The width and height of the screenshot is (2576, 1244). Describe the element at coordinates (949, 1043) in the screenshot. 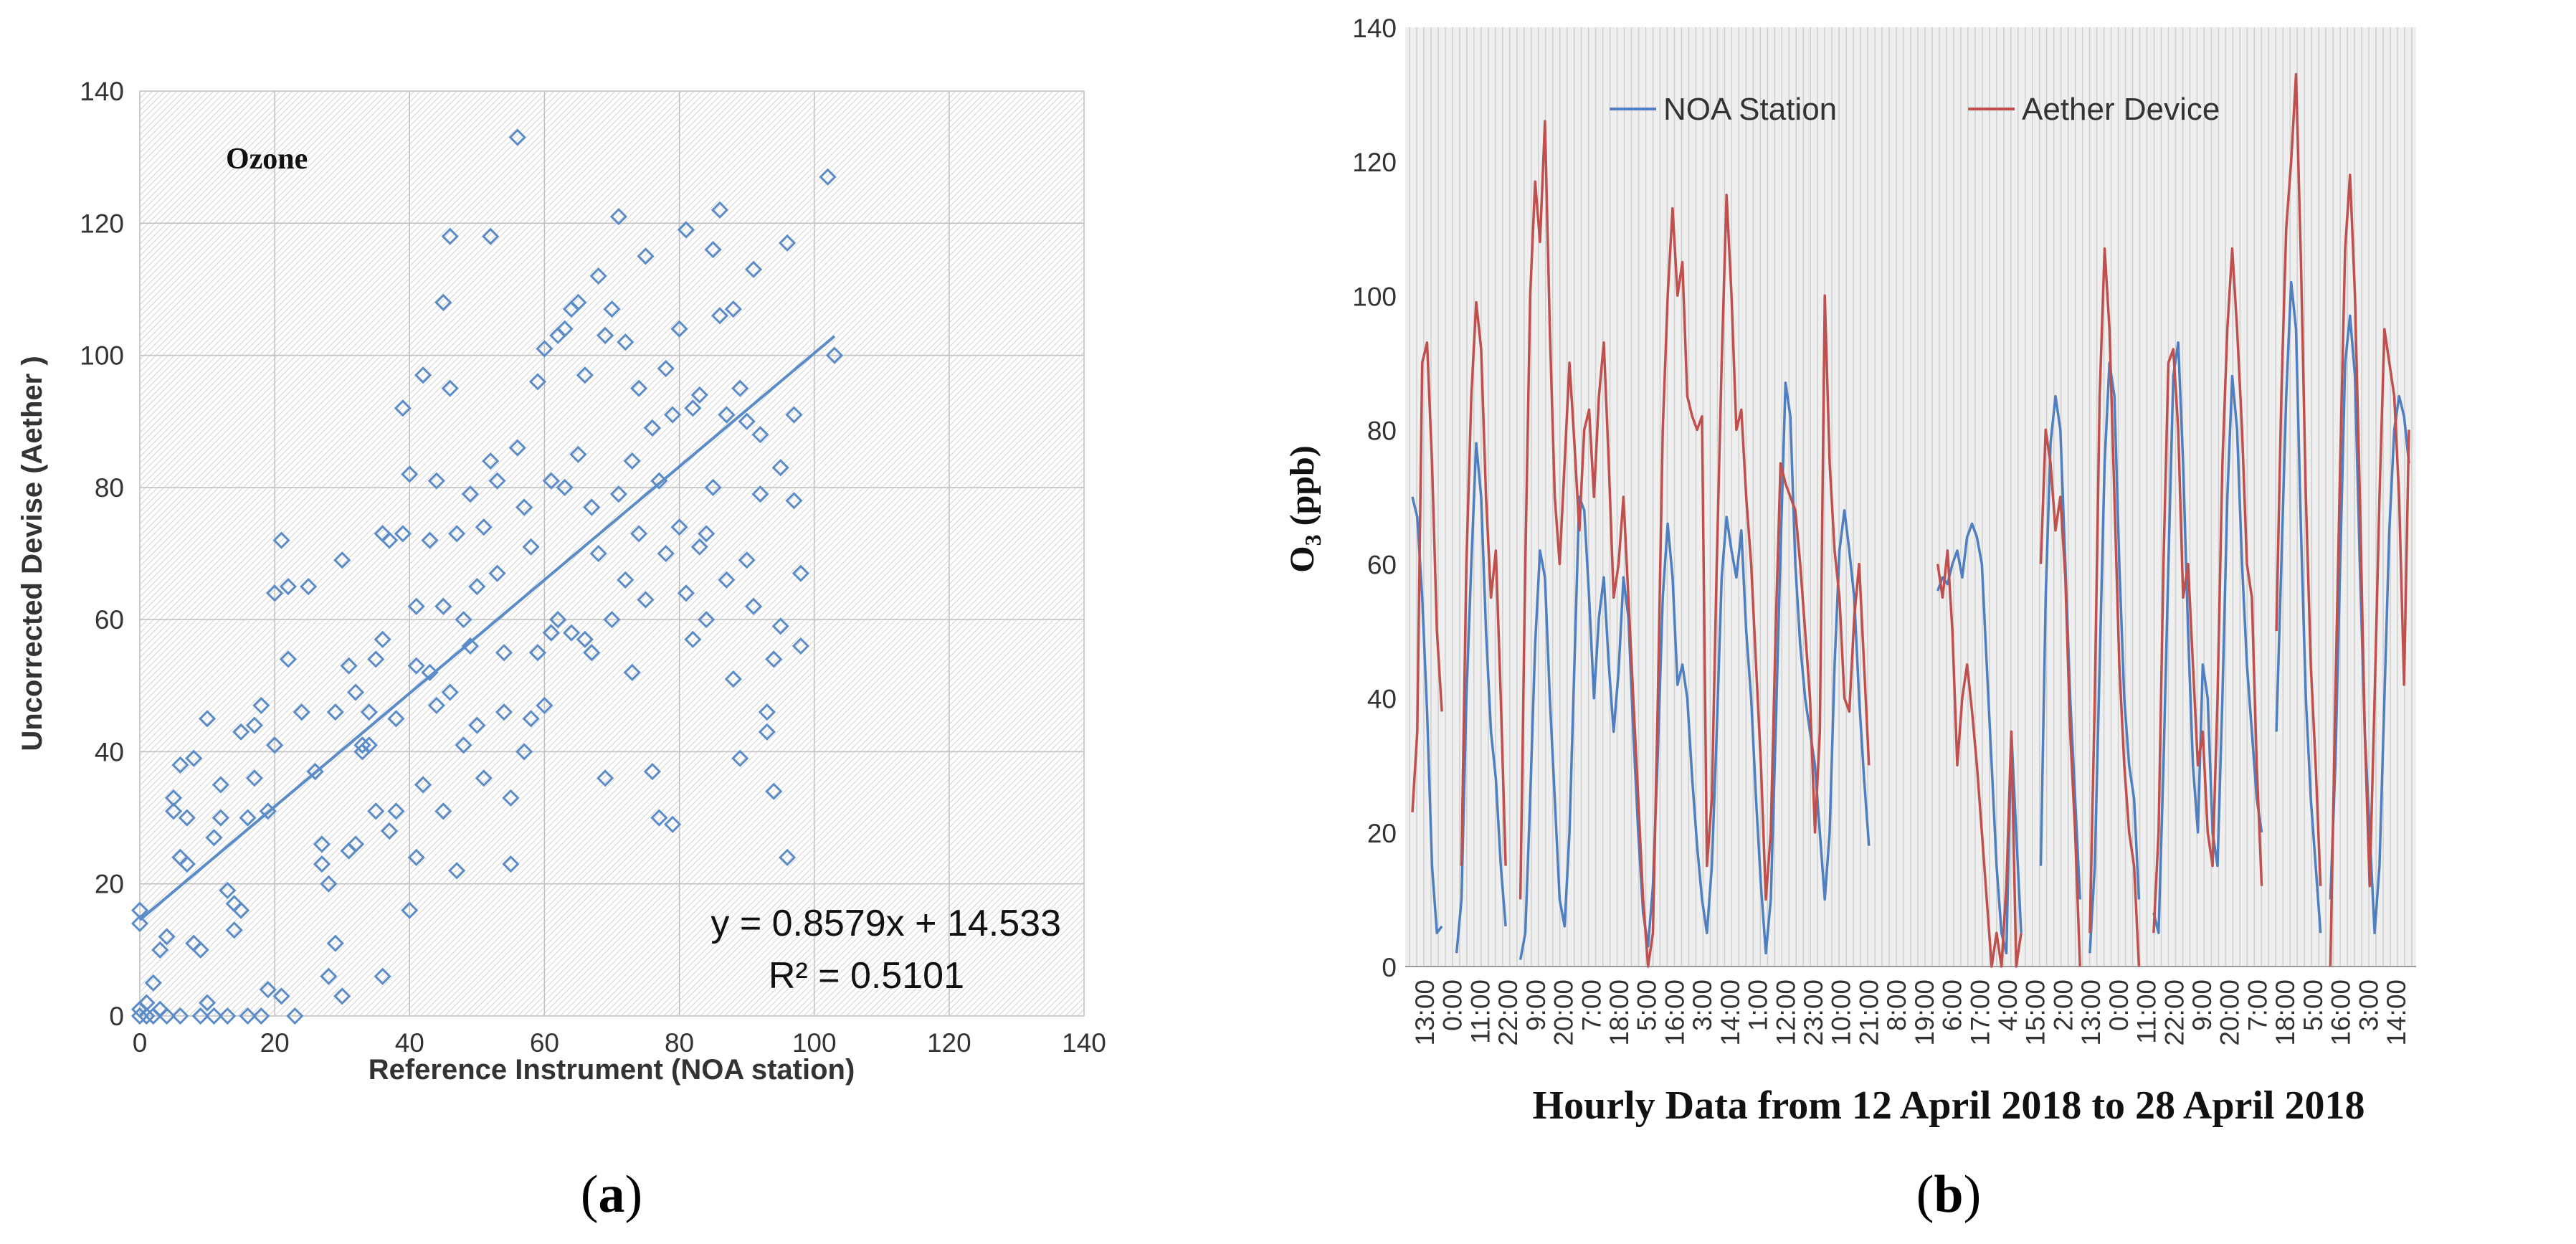

I see `scatter-x-tick-label: 120` at that location.